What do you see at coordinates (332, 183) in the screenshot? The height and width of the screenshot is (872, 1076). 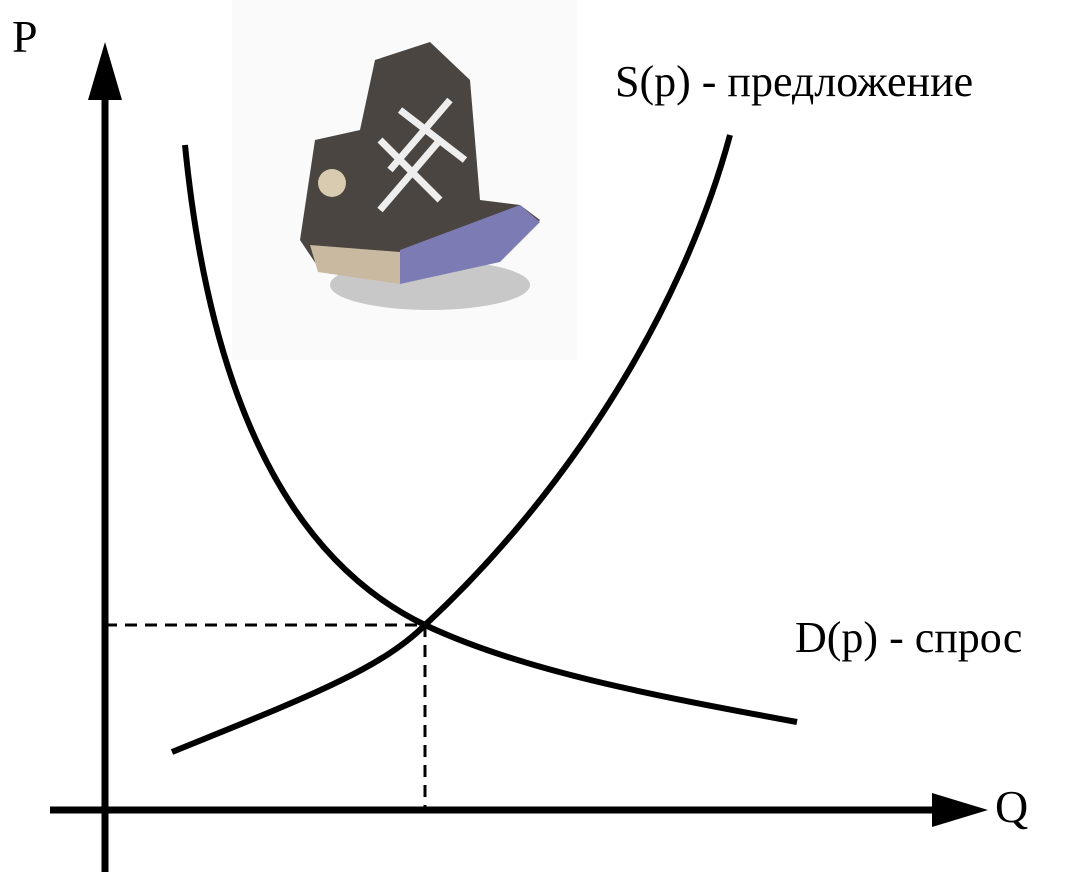 I see `shoe-patch` at bounding box center [332, 183].